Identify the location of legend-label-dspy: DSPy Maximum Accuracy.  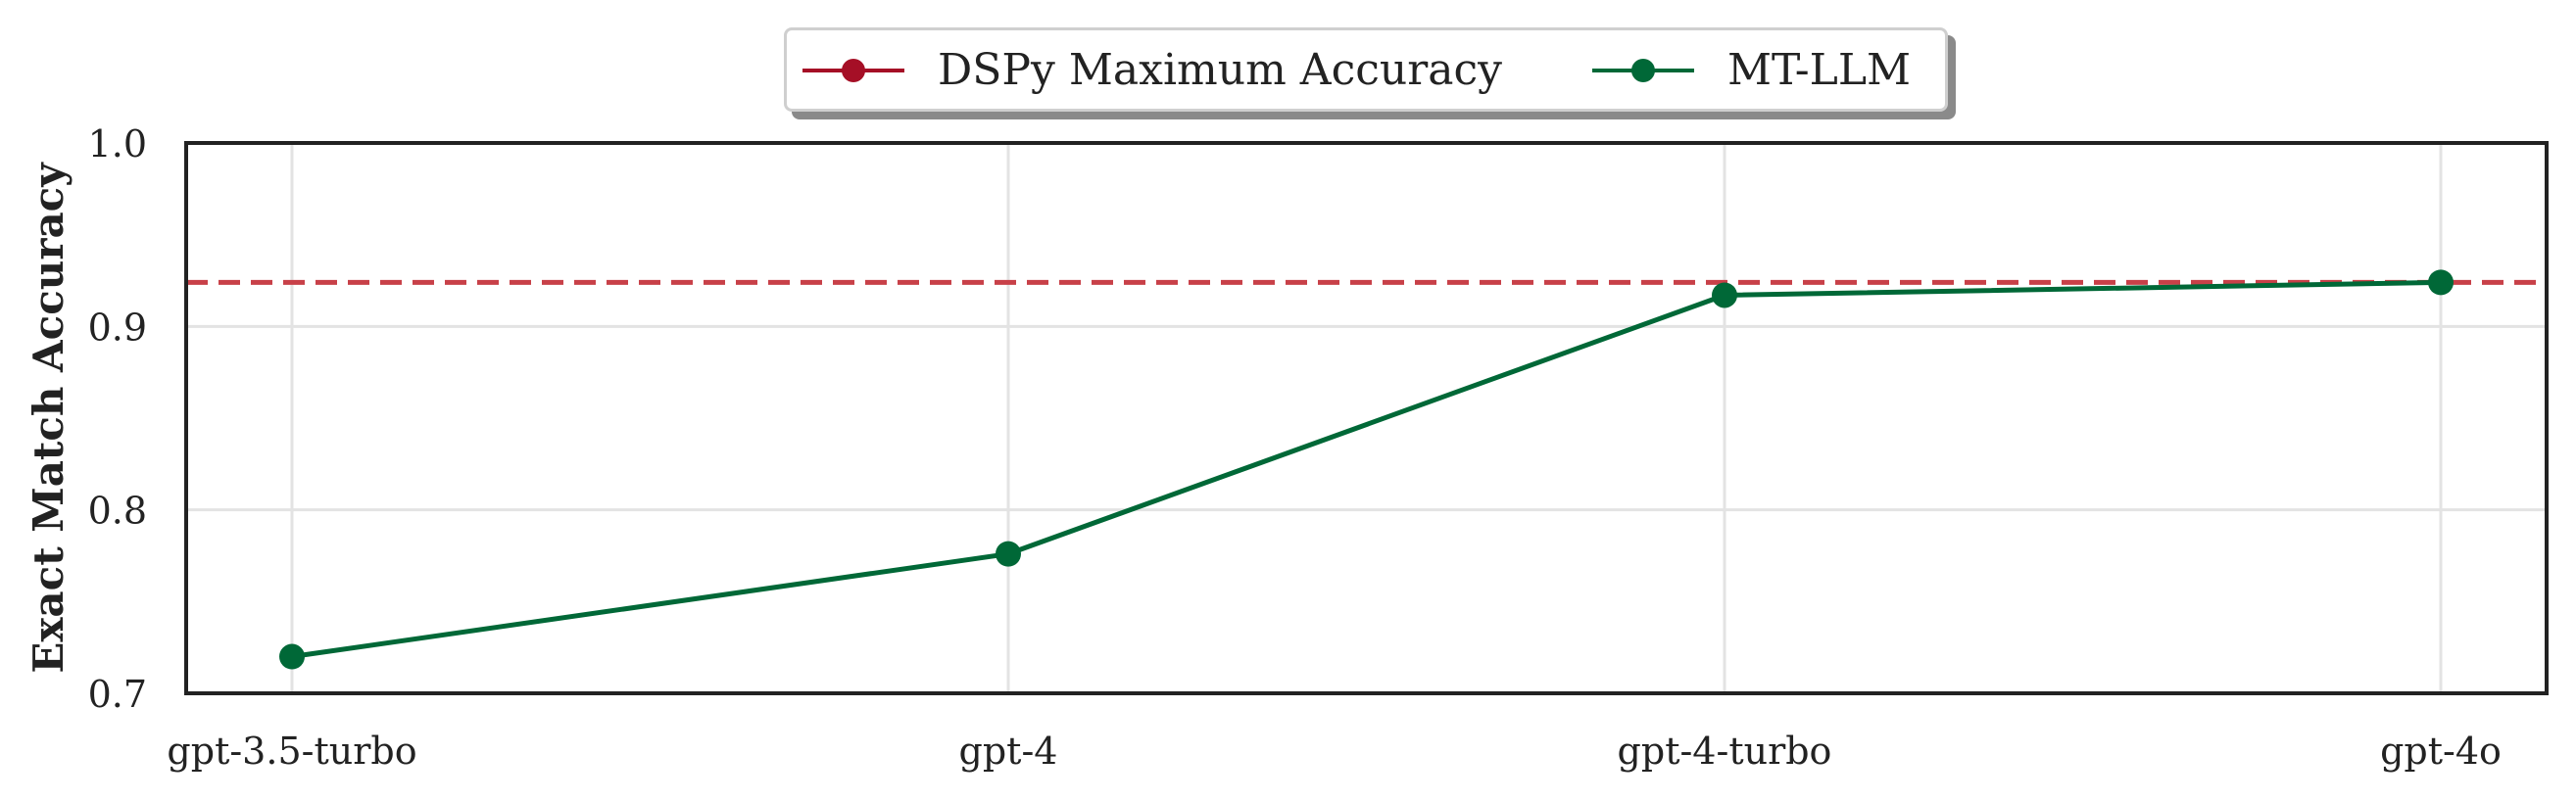
(1220, 69).